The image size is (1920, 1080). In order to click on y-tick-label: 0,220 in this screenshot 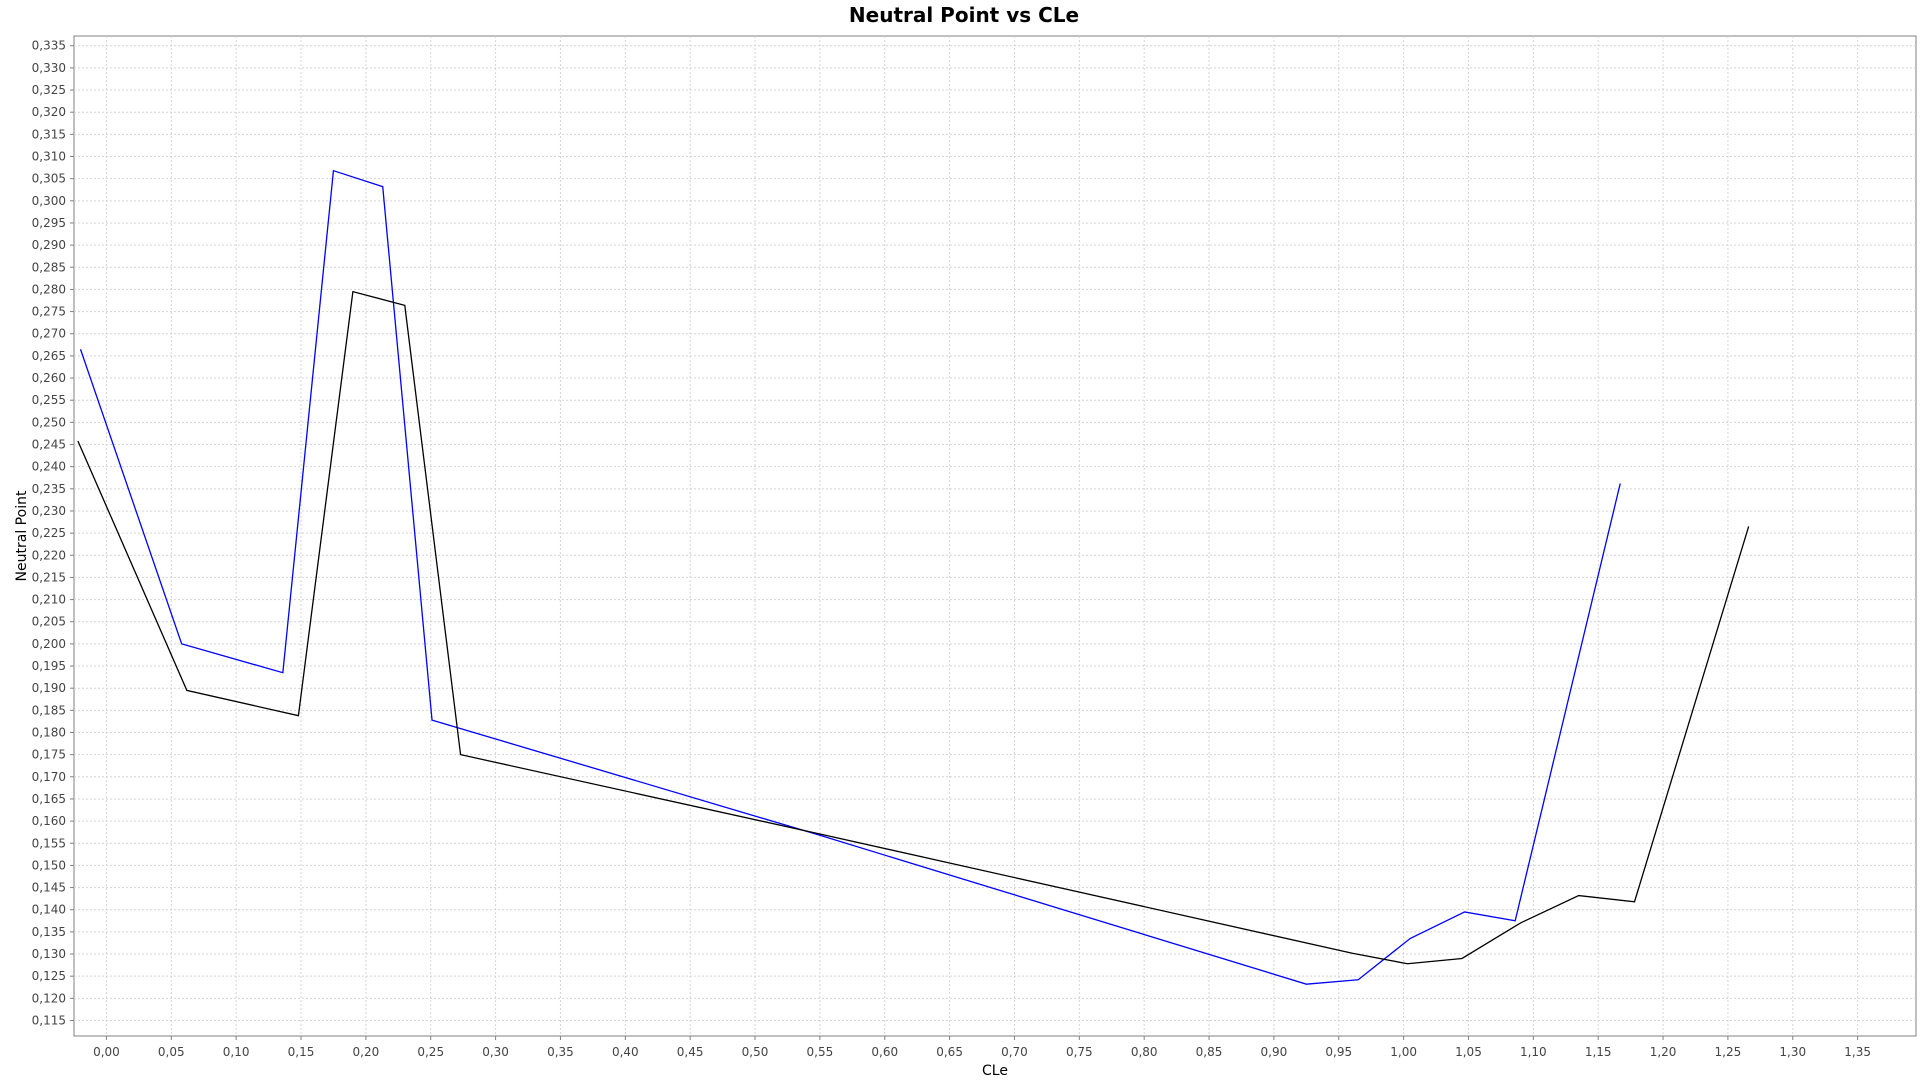, I will do `click(49, 555)`.